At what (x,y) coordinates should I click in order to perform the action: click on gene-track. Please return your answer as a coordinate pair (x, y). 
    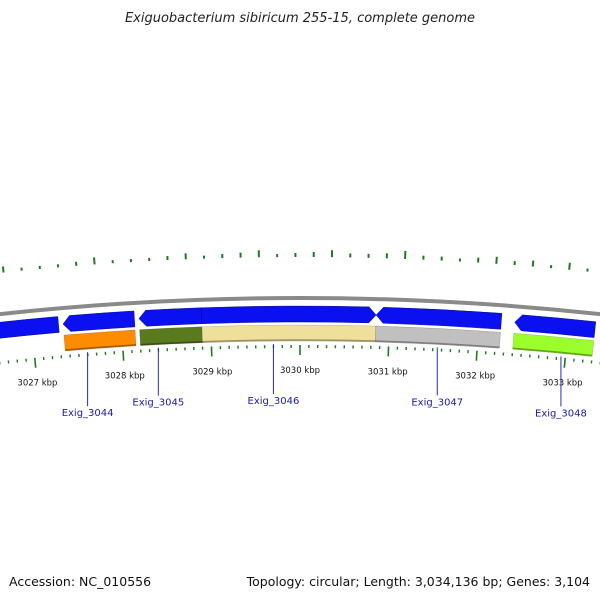
    Looking at the image, I should click on (298, 322).